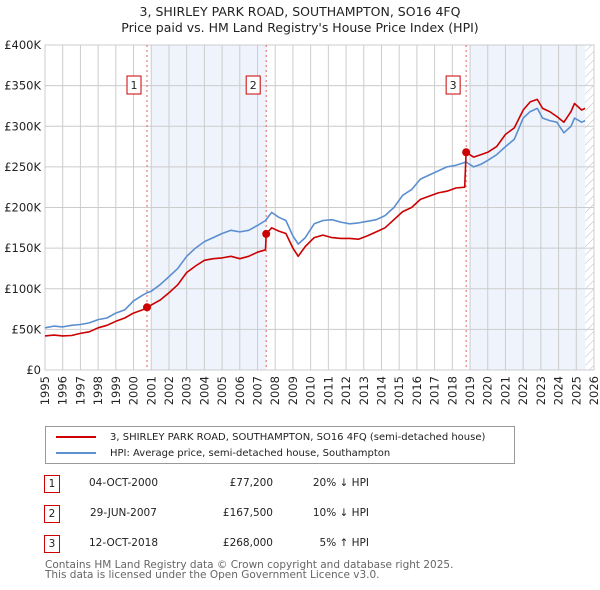 Image resolution: width=600 pixels, height=590 pixels. What do you see at coordinates (435, 390) in the screenshot?
I see `x-tick-label: 2017` at bounding box center [435, 390].